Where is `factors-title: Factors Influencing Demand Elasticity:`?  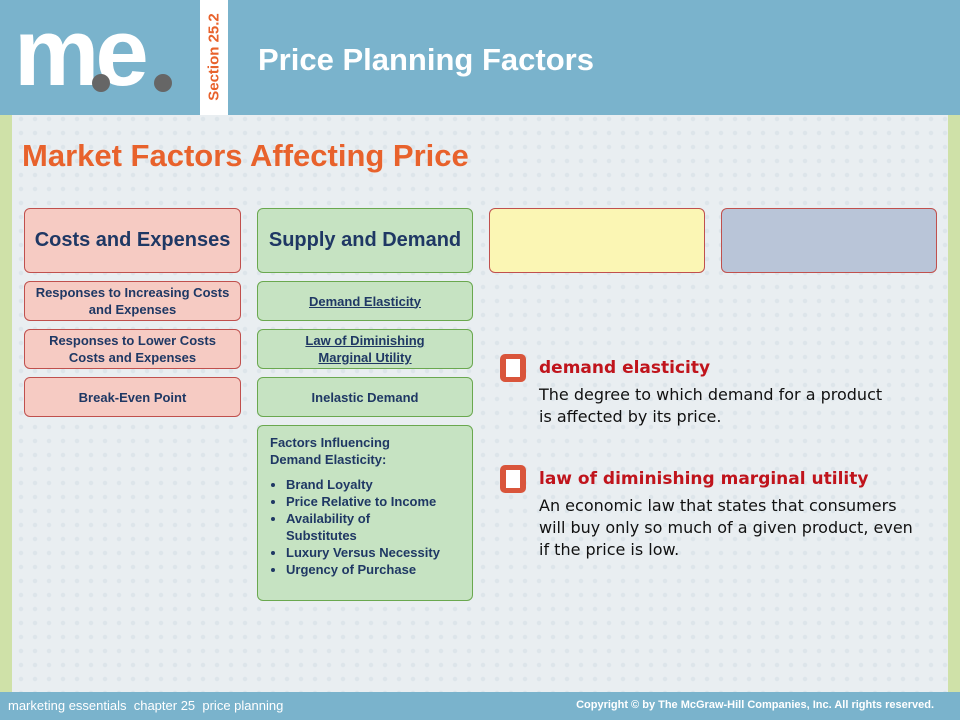
factors-title: Factors Influencing Demand Elasticity: is located at coordinates (330, 451).